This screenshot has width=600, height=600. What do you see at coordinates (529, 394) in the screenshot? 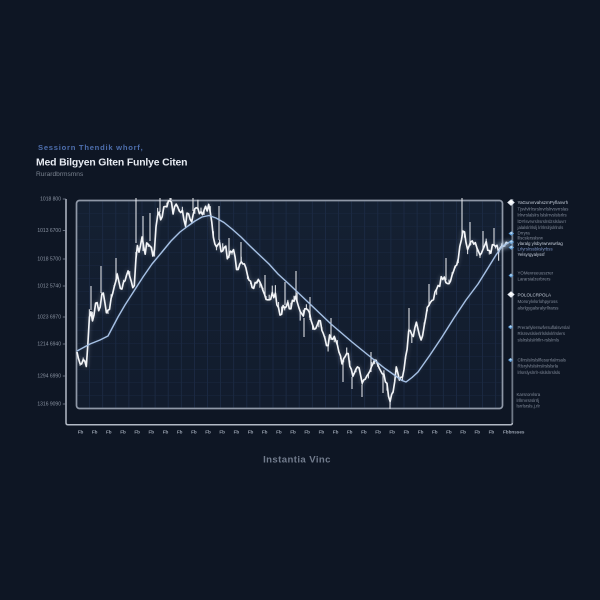
I see `svg-text: Karsrorvlsra` at bounding box center [529, 394].